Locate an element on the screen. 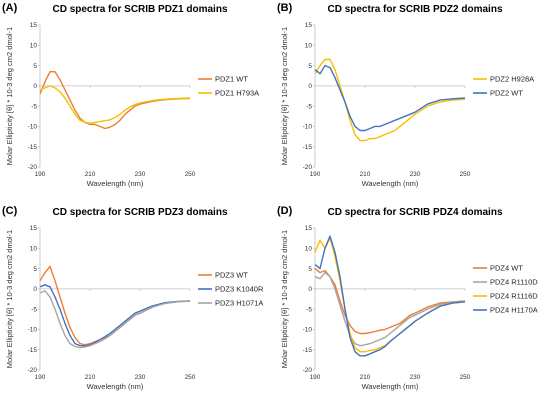 This screenshot has height=405, width=550. panel-label-a: (A) is located at coordinates (10, 8).